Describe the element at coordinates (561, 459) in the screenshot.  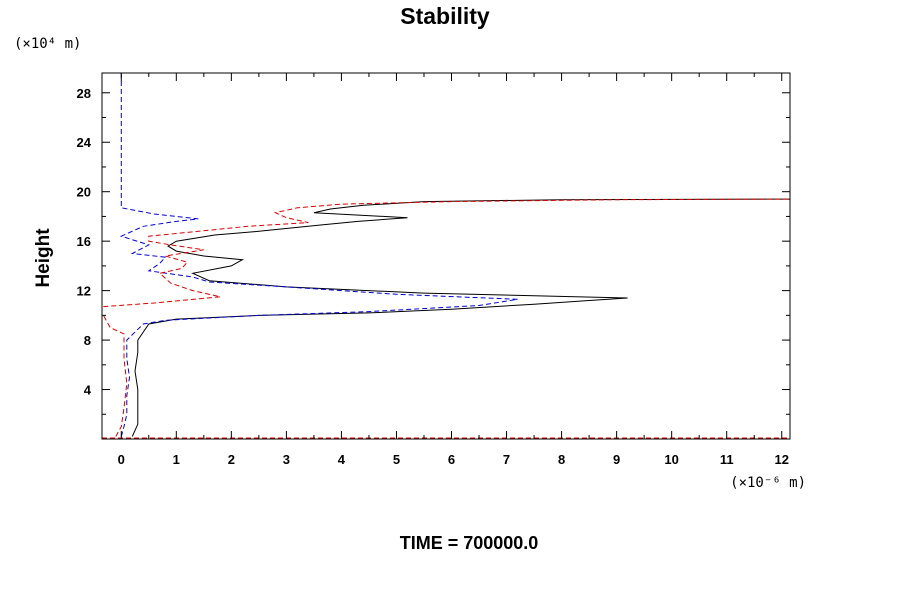
I see `x-tick-label: 8` at that location.